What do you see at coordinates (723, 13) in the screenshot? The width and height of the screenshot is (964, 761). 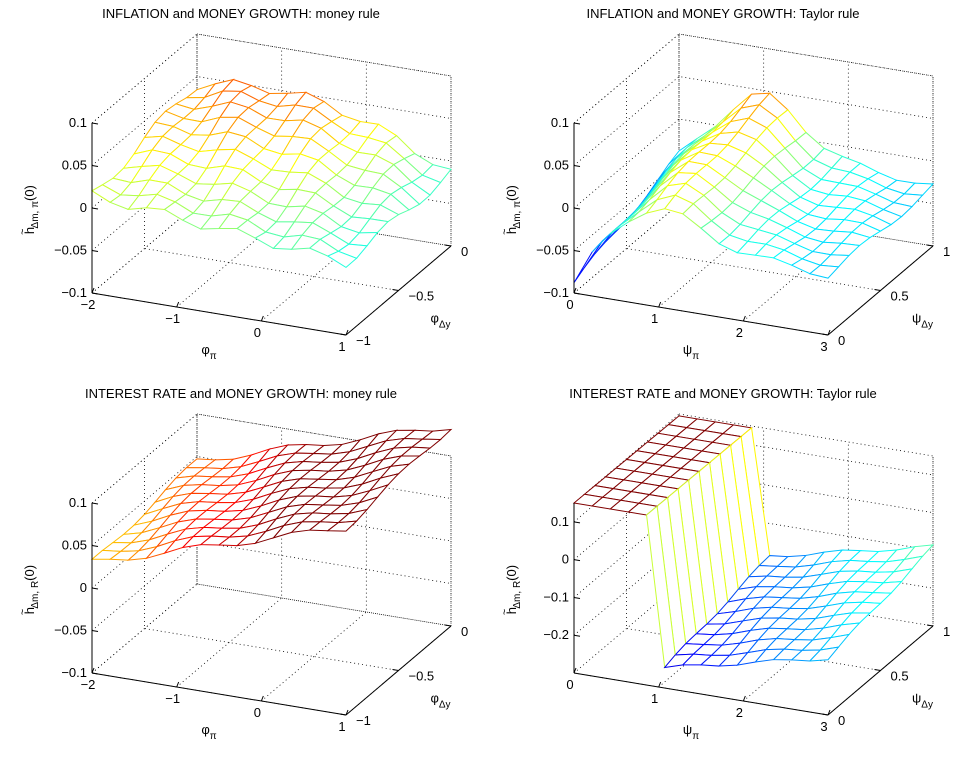 I see `chart-title: INFLATION and MONEY GROWTH: Taylor rule` at bounding box center [723, 13].